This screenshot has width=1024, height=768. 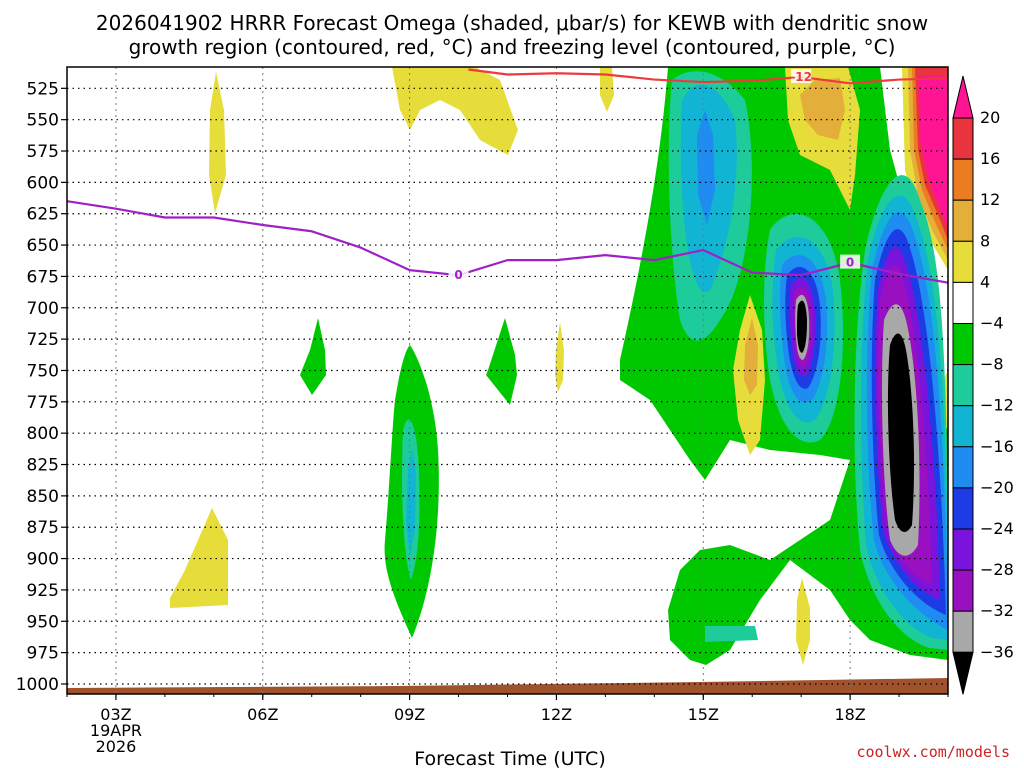 What do you see at coordinates (607, 89) in the screenshot?
I see `omega-pos-4-13z` at bounding box center [607, 89].